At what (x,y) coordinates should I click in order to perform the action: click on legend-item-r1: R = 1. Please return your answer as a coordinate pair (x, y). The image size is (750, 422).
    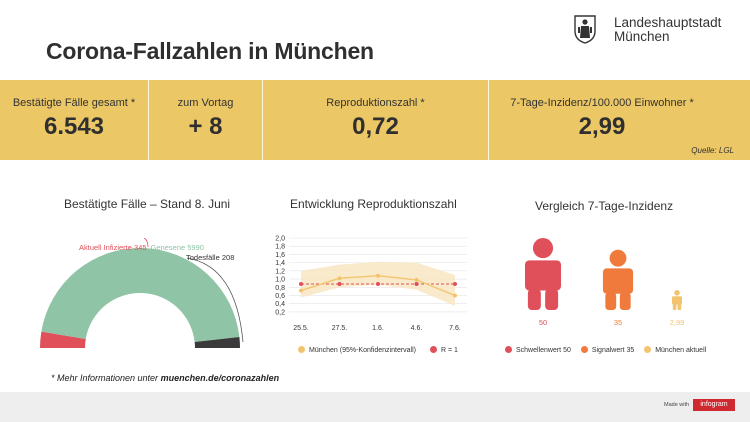
    Looking at the image, I should click on (443, 350).